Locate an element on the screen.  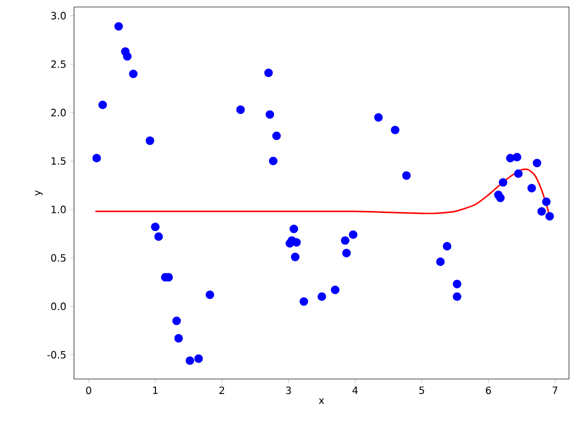
y-tick-label: 2.0 is located at coordinates (58, 112).